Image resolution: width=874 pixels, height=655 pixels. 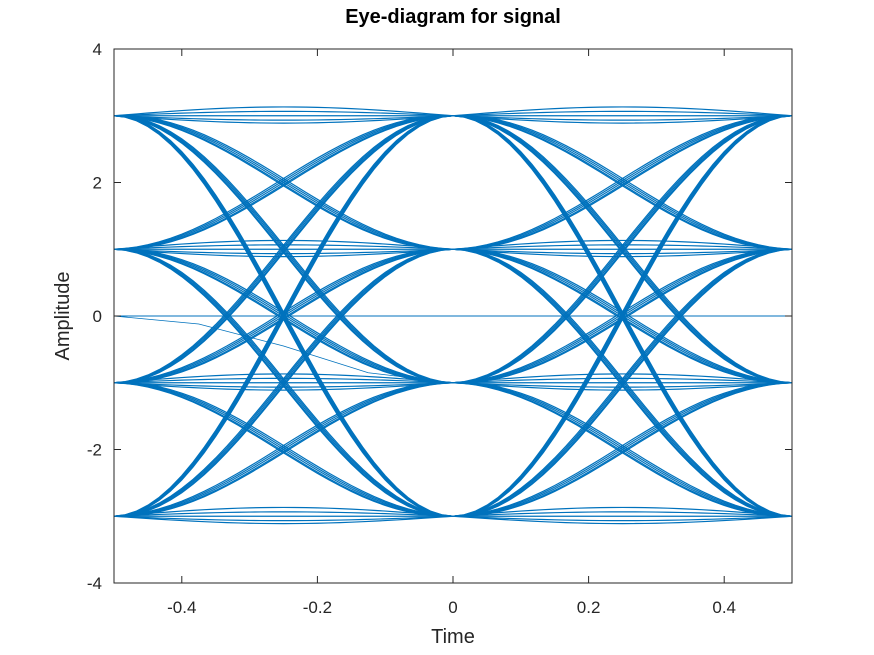 What do you see at coordinates (181, 607) in the screenshot?
I see `x-tick-label: -0.4` at bounding box center [181, 607].